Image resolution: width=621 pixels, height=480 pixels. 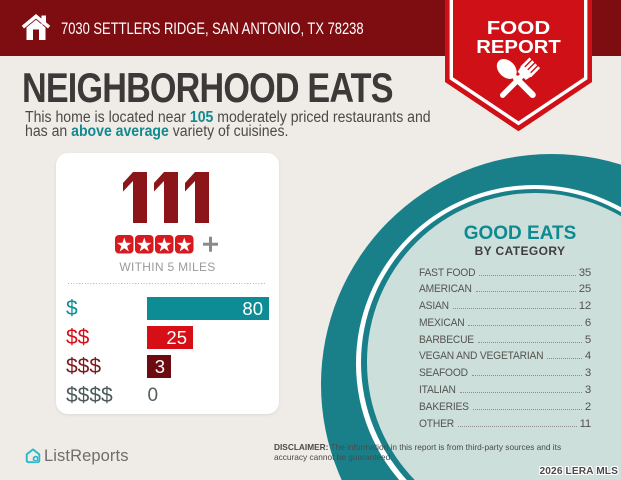 I want to click on svg-text: FOOD, so click(x=518, y=28).